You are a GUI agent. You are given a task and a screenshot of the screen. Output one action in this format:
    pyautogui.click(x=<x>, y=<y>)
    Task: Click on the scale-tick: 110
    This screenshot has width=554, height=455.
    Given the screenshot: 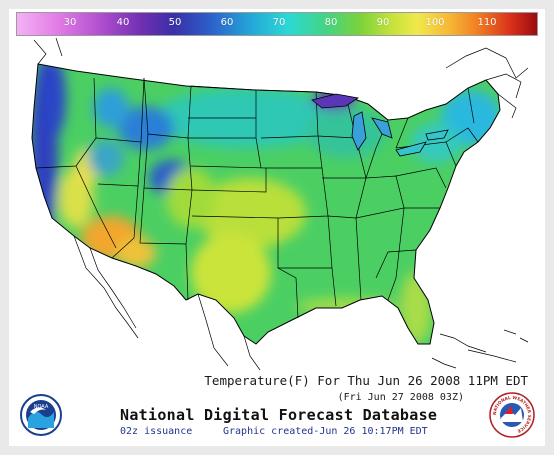 What is the action you would take?
    pyautogui.click(x=487, y=22)
    